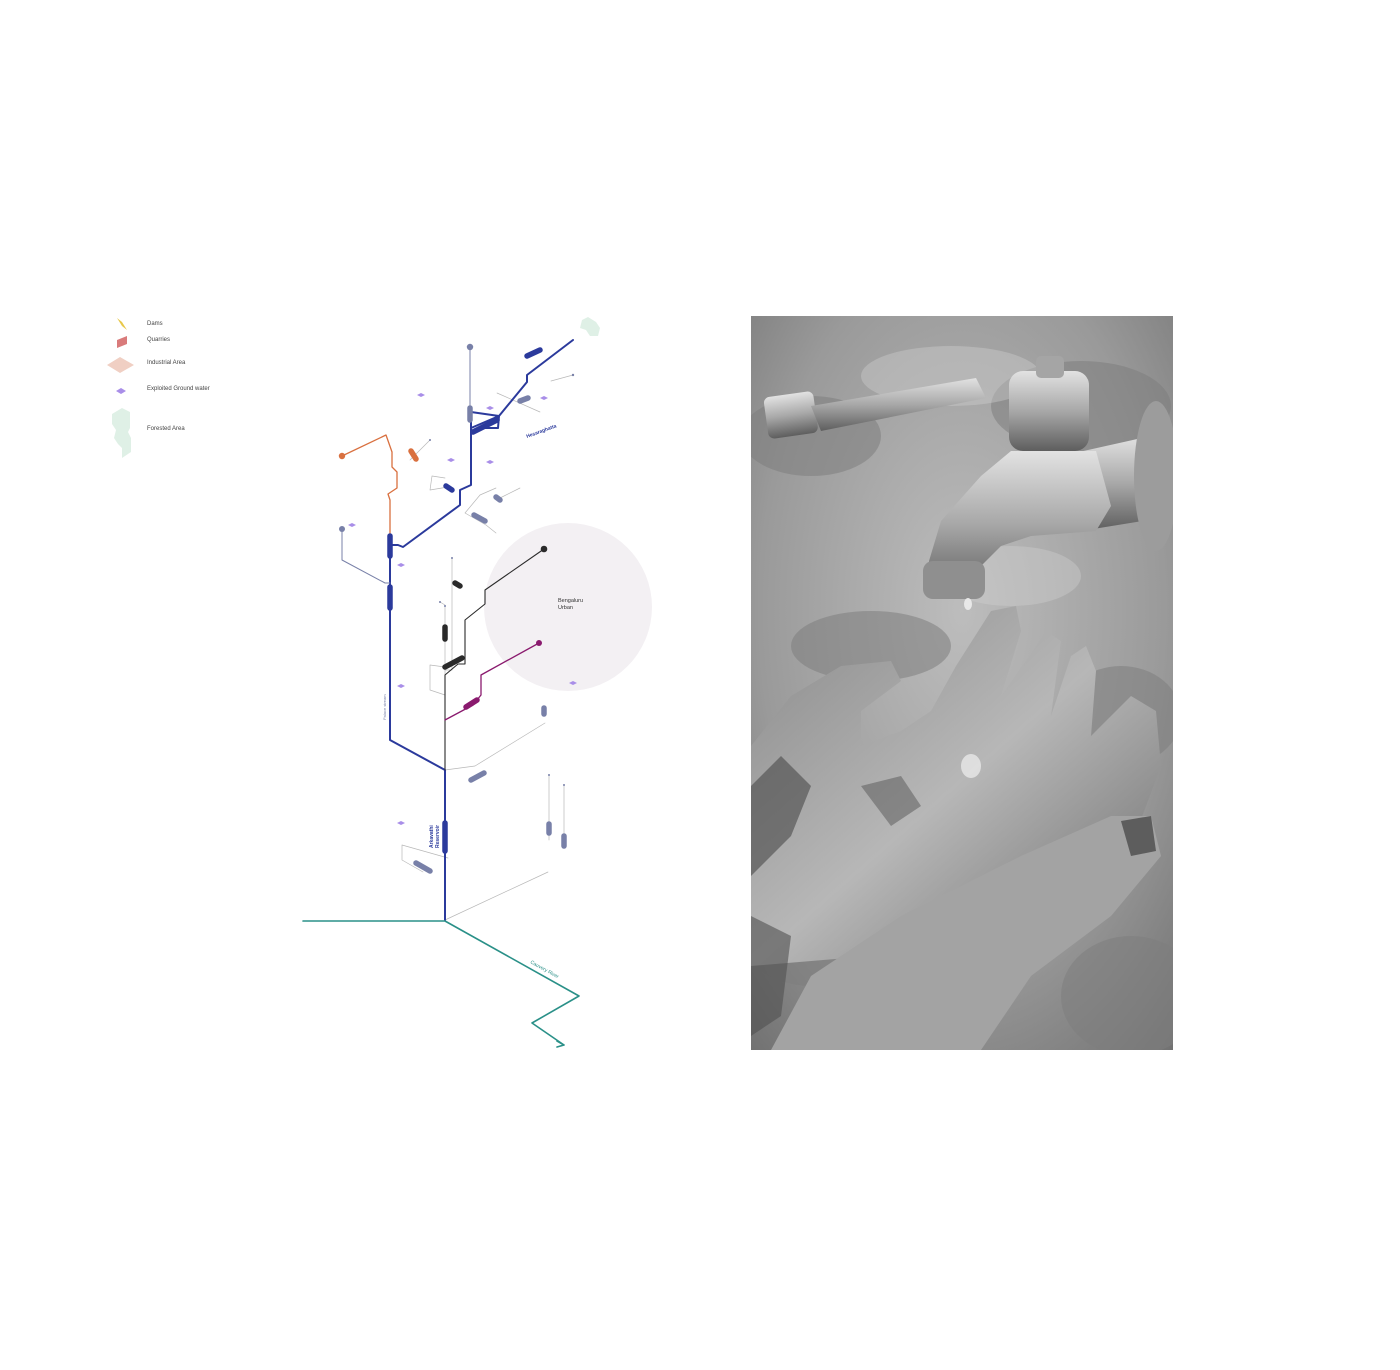 Image resolution: width=1400 pixels, height=1370 pixels. I want to click on magenta-tributary, so click(492, 681).